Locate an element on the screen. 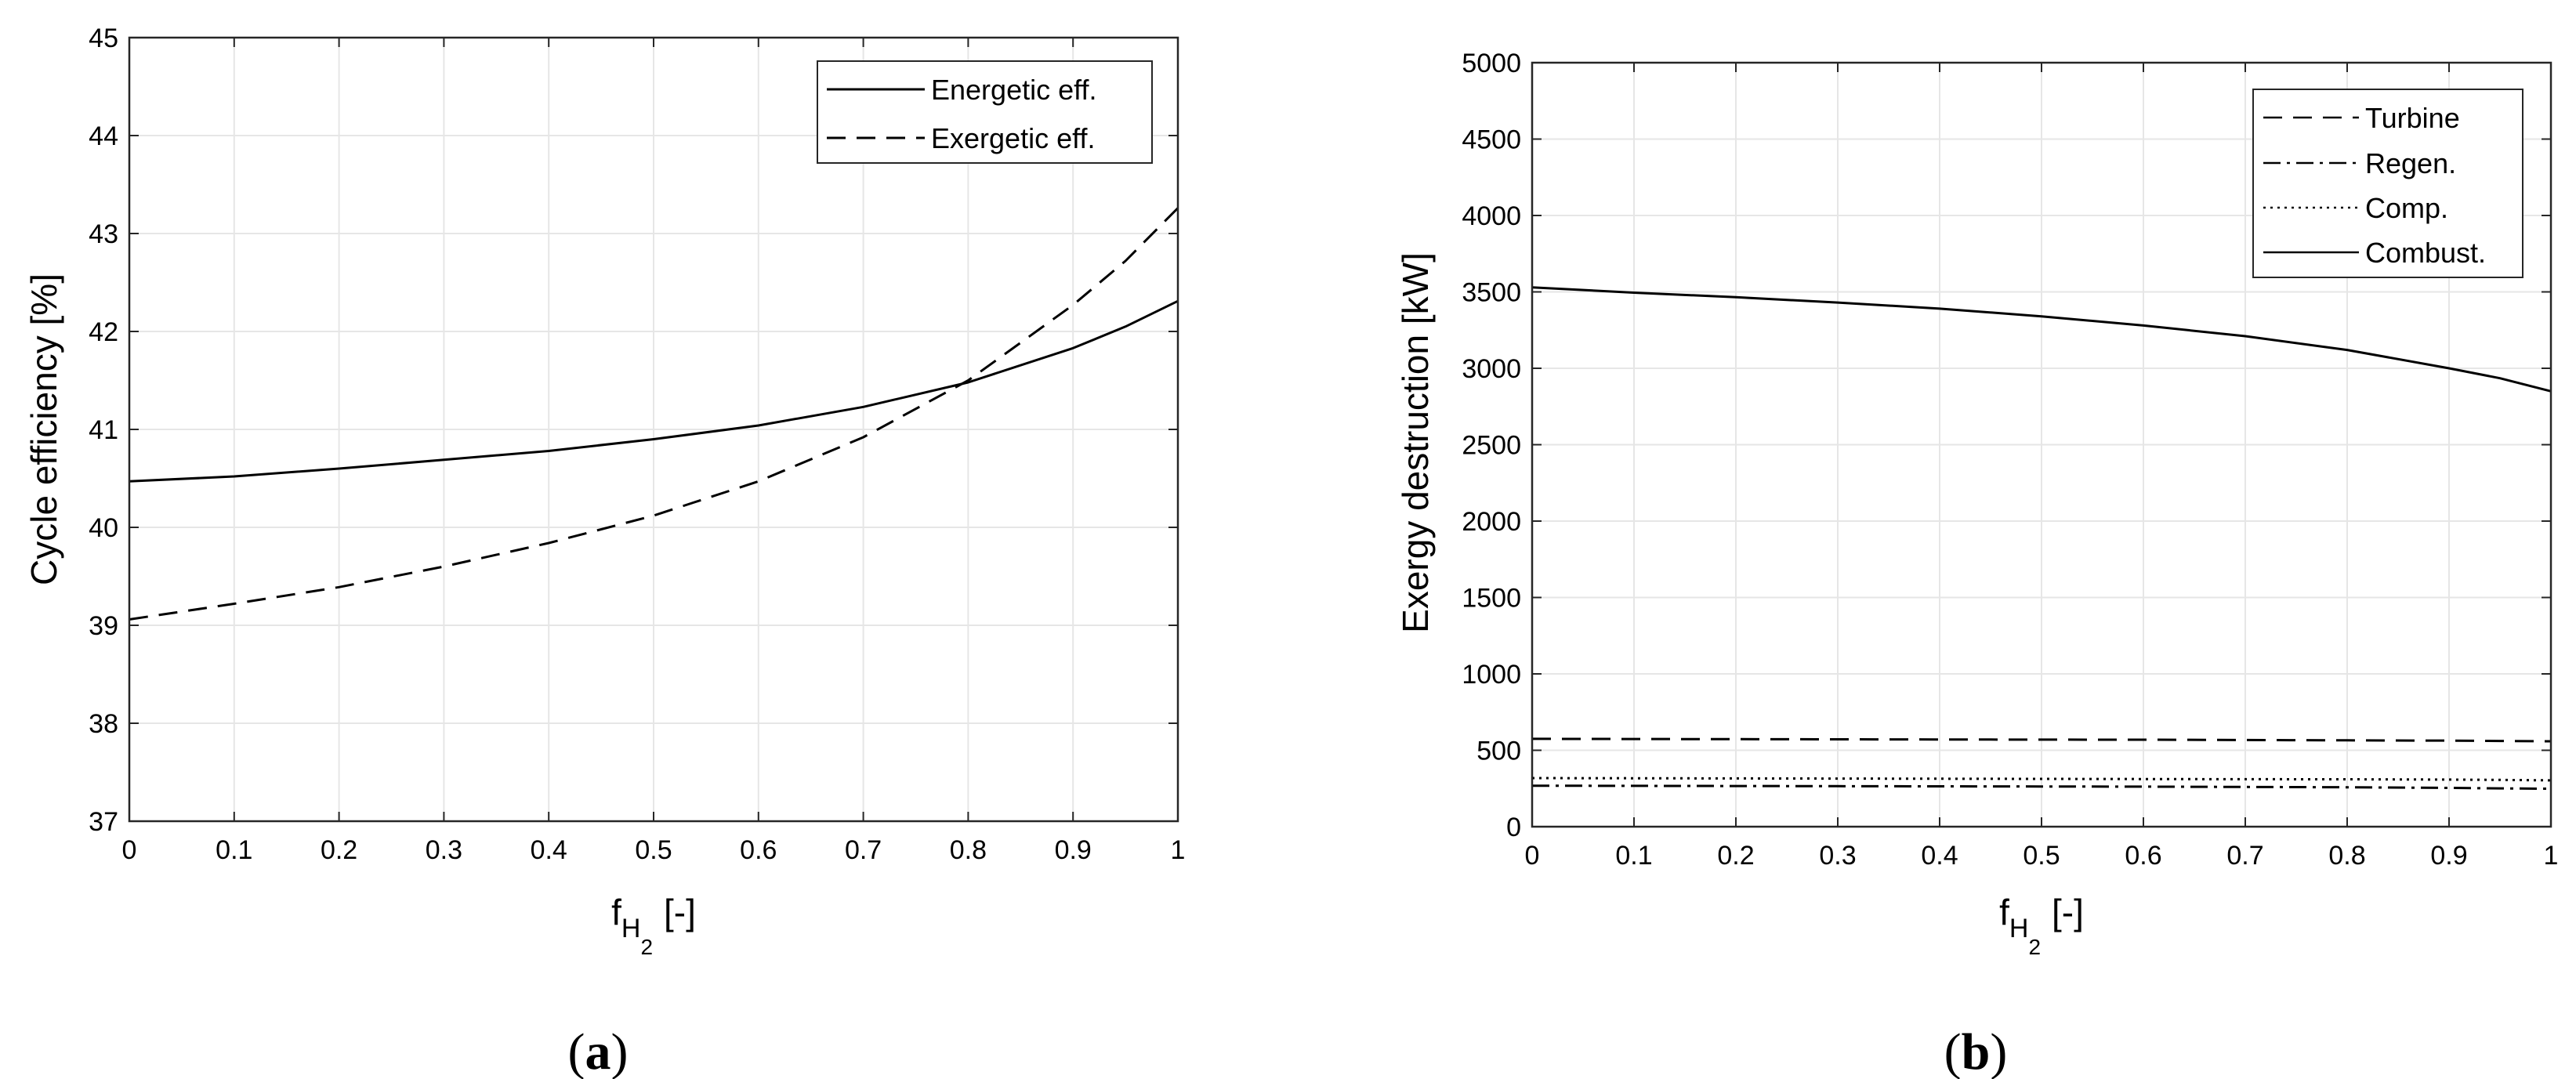 The image size is (2576, 1079). series-line-combust is located at coordinates (2041, 339).